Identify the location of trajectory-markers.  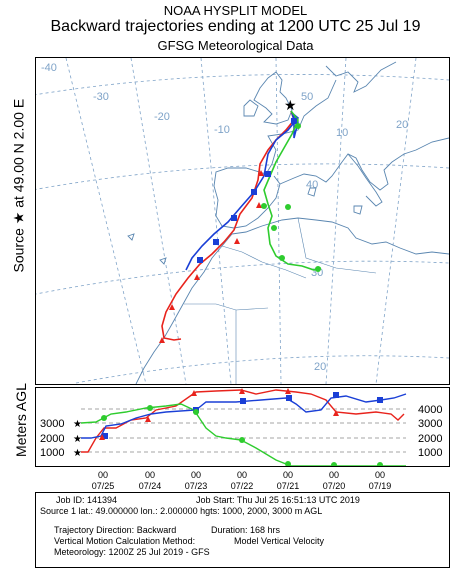
(240, 230).